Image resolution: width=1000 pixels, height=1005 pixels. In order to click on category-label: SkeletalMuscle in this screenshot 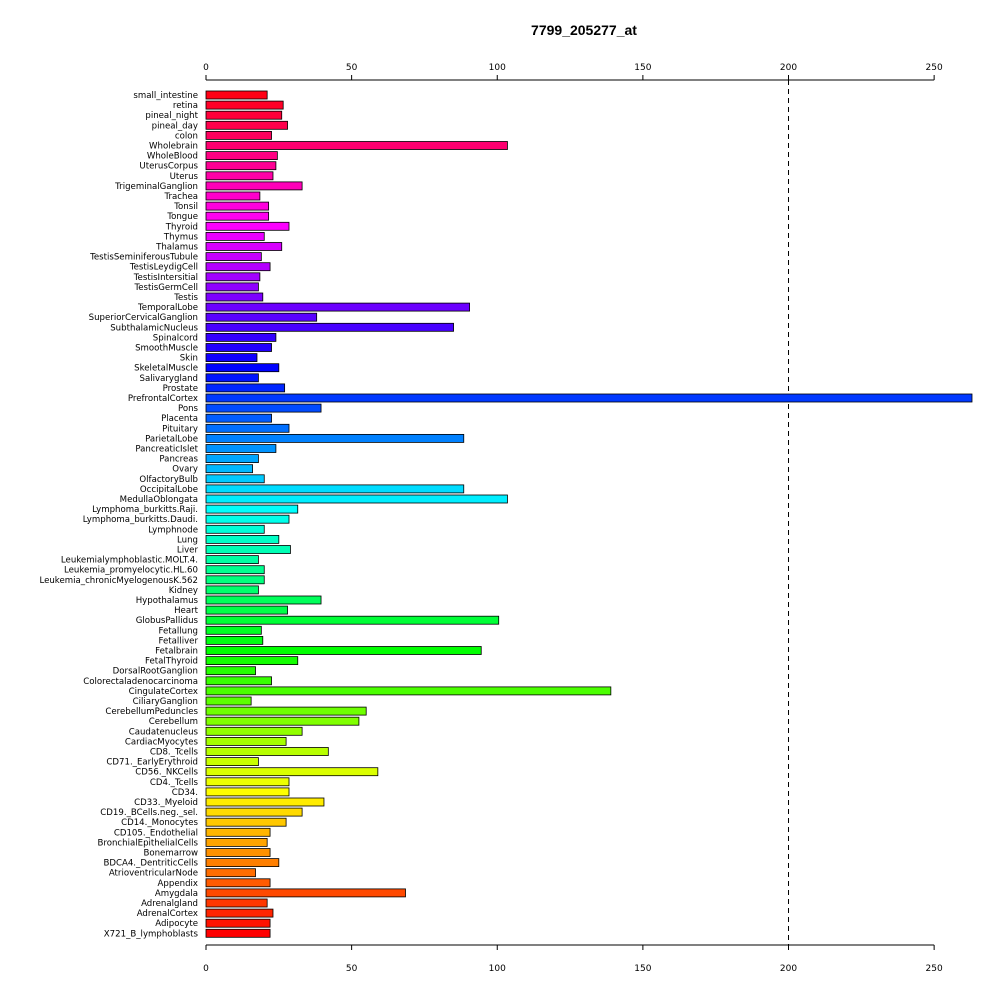, I will do `click(166, 369)`.